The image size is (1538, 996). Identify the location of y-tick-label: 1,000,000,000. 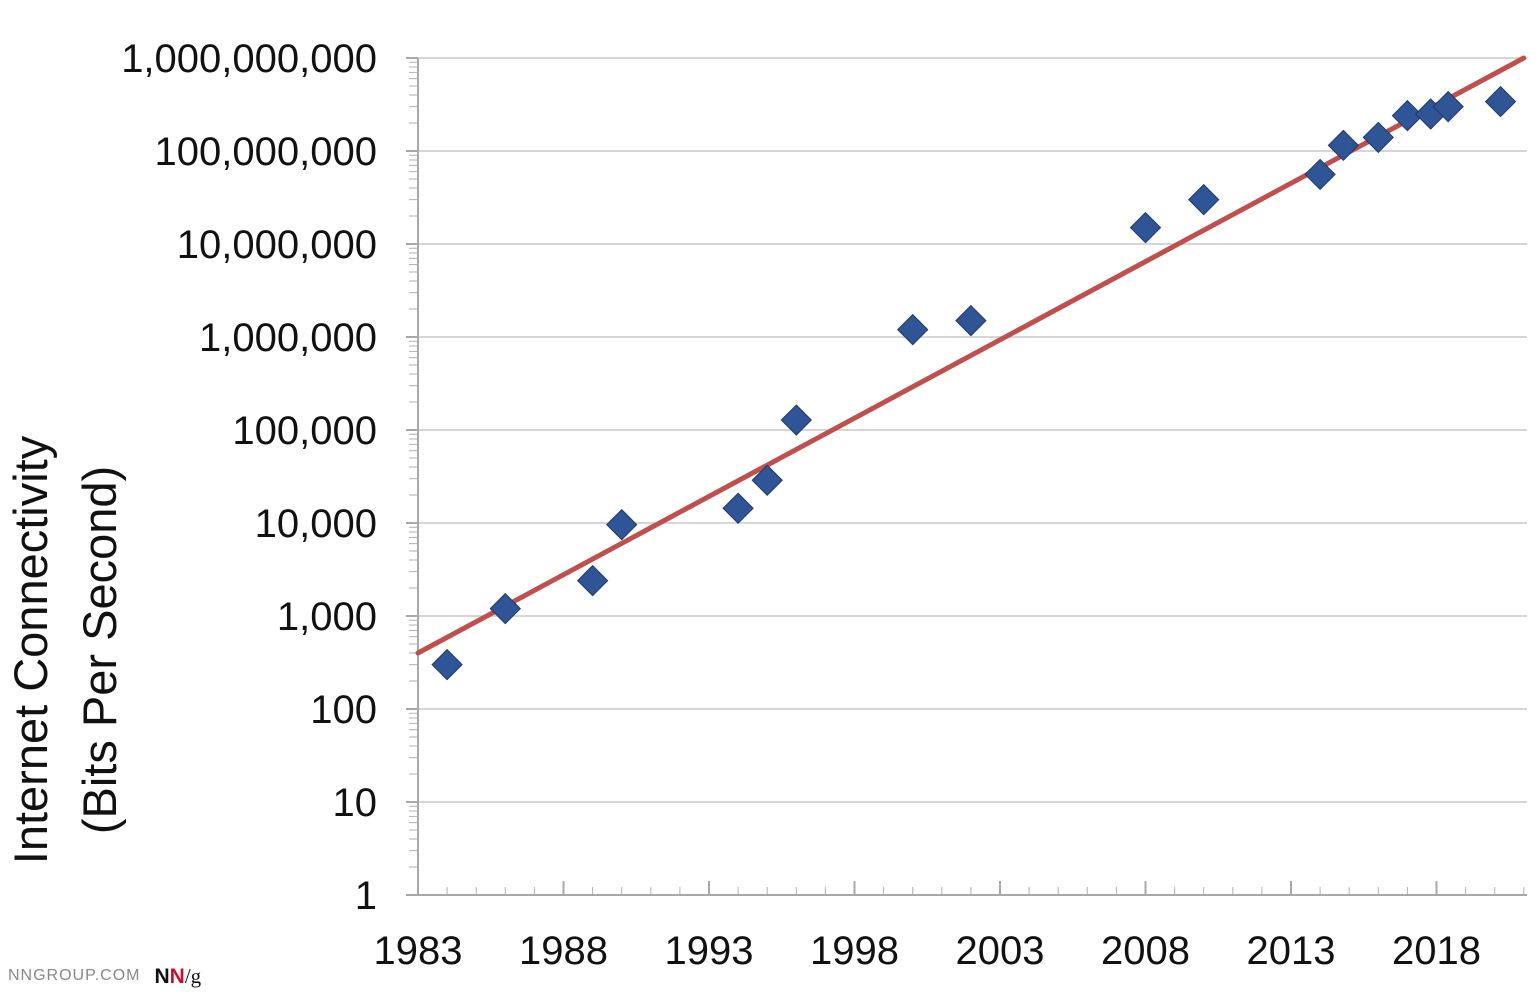
(249, 59).